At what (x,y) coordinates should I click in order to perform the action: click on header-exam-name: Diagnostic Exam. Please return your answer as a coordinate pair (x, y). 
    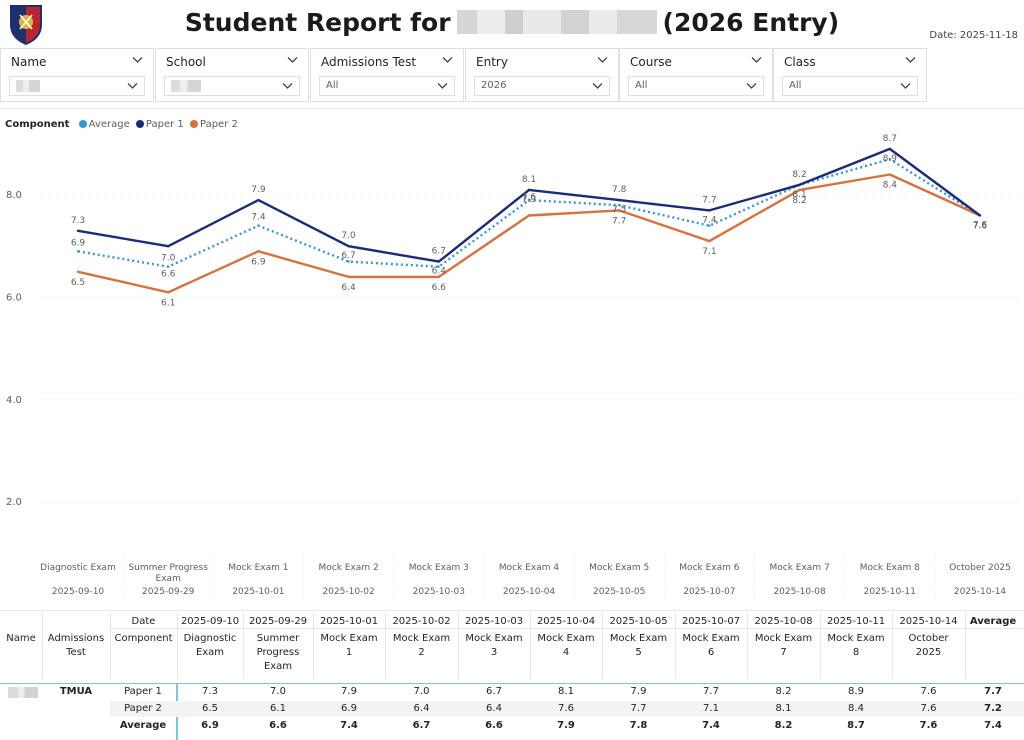
    Looking at the image, I should click on (210, 645).